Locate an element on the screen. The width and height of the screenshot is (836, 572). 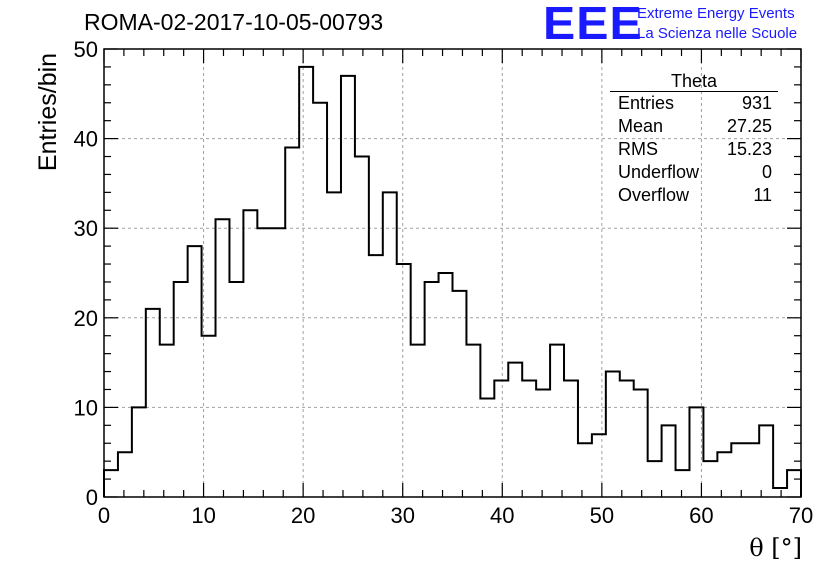
logo-line-1: Extreme Energy Events is located at coordinates (716, 13).